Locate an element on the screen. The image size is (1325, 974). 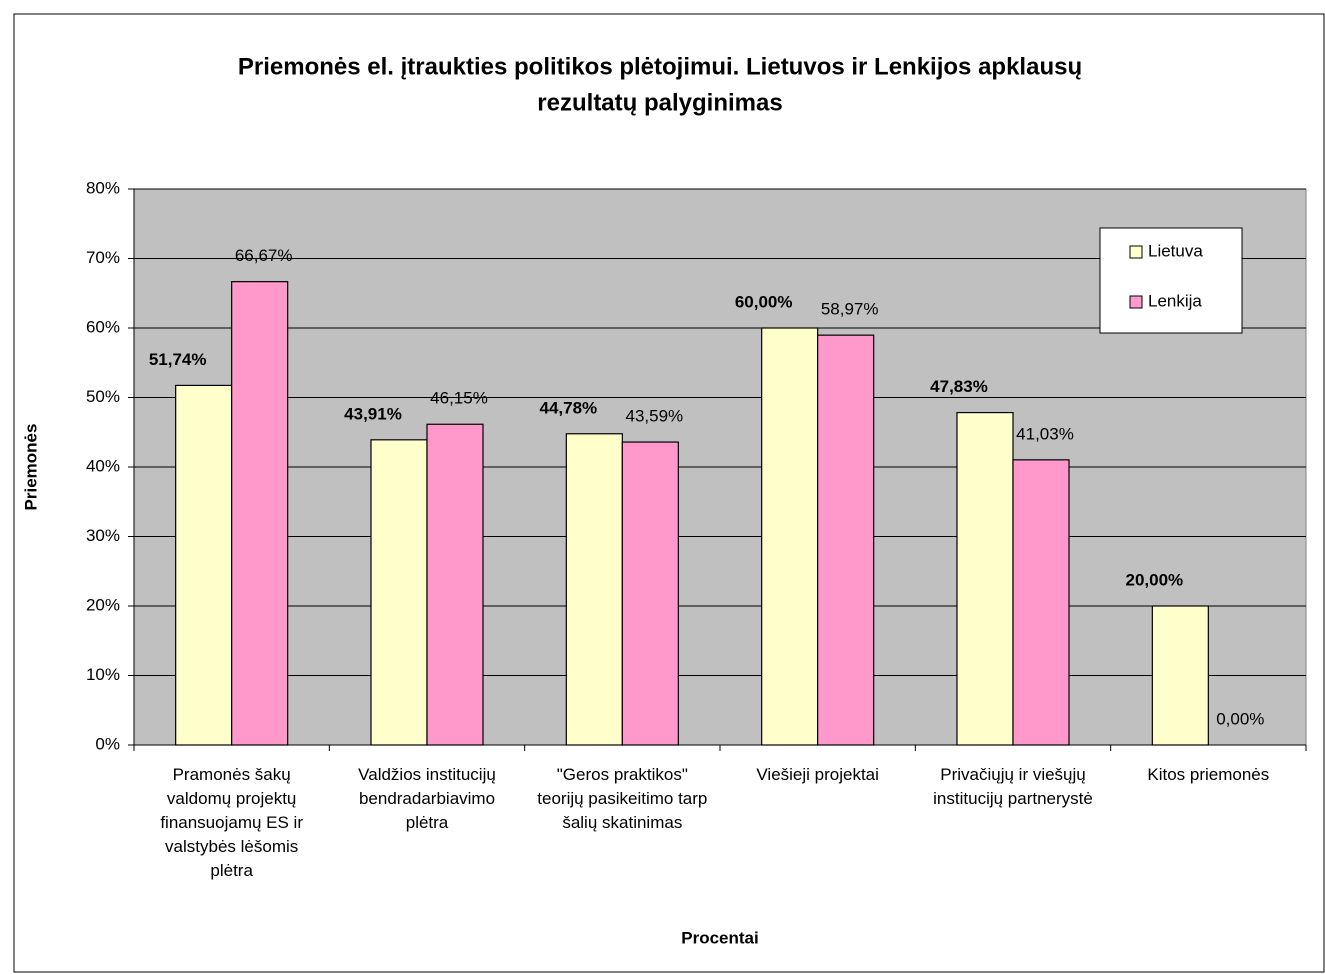
value-label: 66,67% is located at coordinates (264, 255).